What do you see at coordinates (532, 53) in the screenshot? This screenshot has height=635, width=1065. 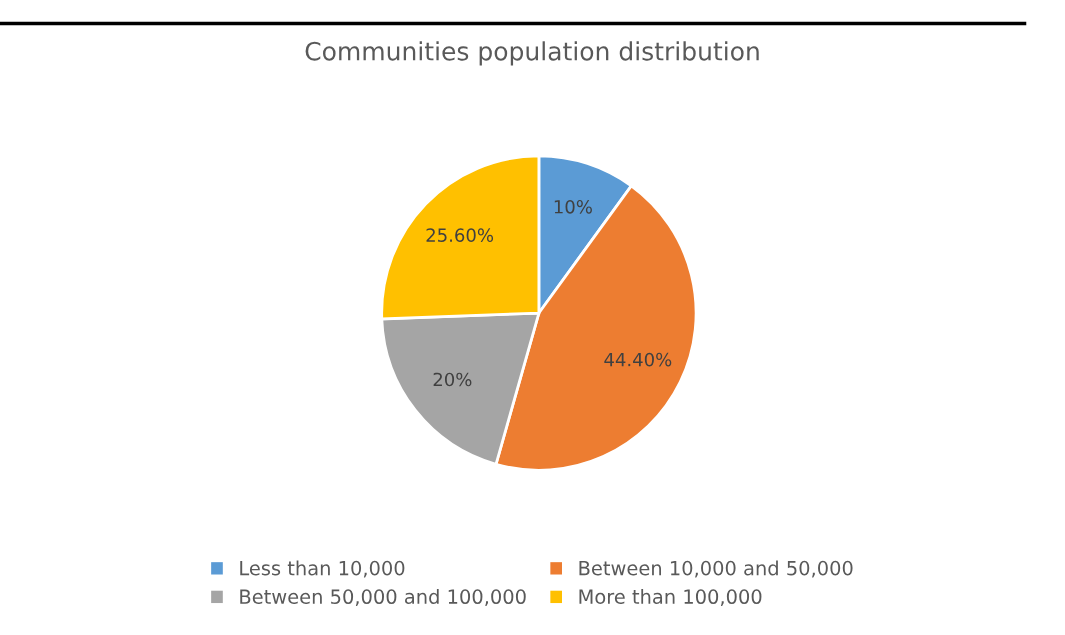 I see `chart-title: Communities population distribution` at bounding box center [532, 53].